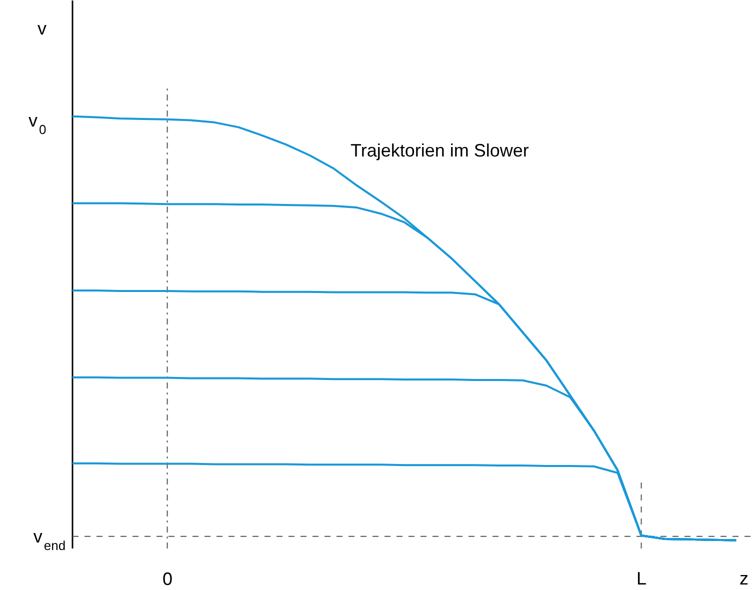 The width and height of the screenshot is (753, 590). What do you see at coordinates (641, 578) in the screenshot?
I see `x-tick-label: L` at bounding box center [641, 578].